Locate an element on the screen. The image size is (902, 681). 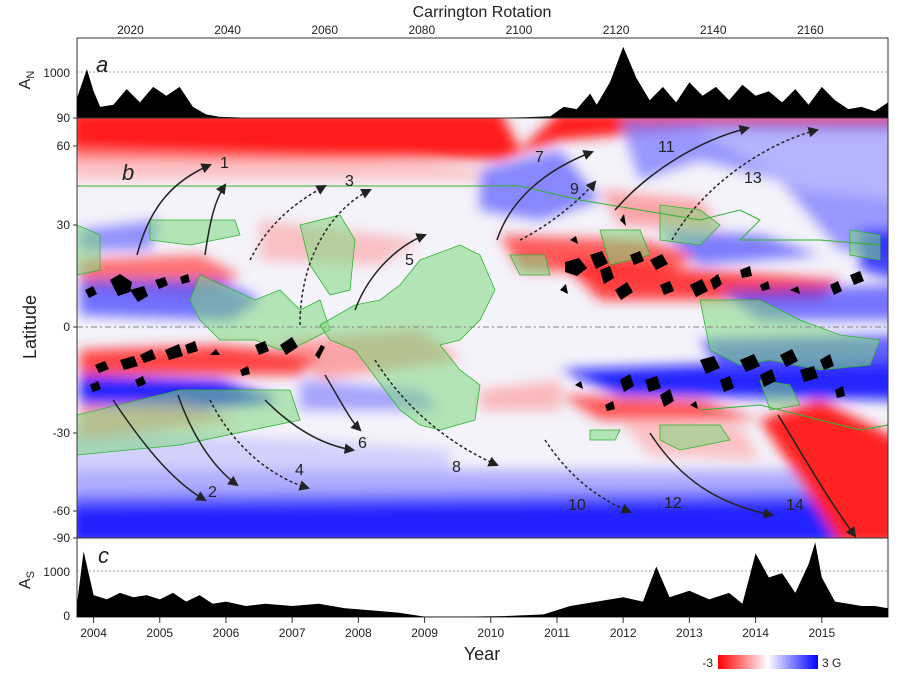
top-tick-label: 2060 is located at coordinates (324, 30).